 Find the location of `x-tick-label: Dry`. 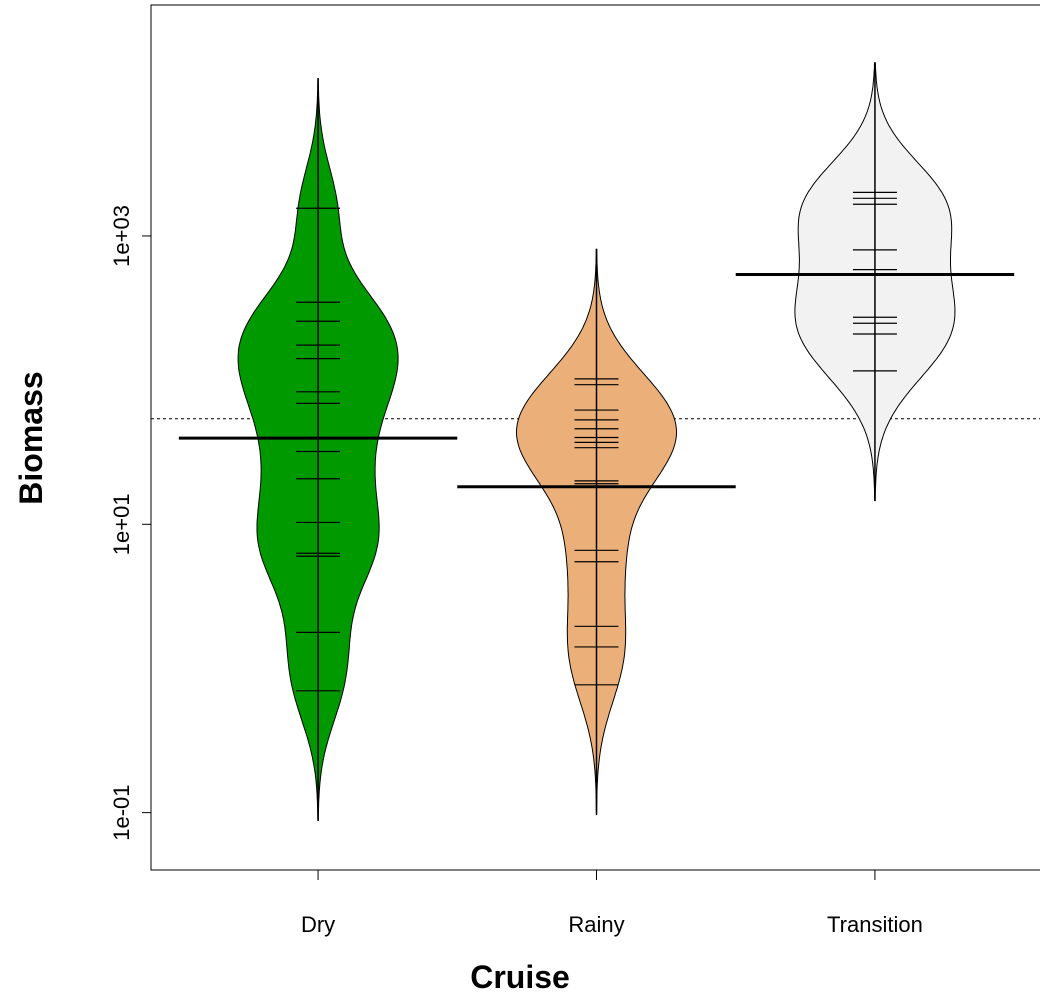

x-tick-label: Dry is located at coordinates (318, 924).